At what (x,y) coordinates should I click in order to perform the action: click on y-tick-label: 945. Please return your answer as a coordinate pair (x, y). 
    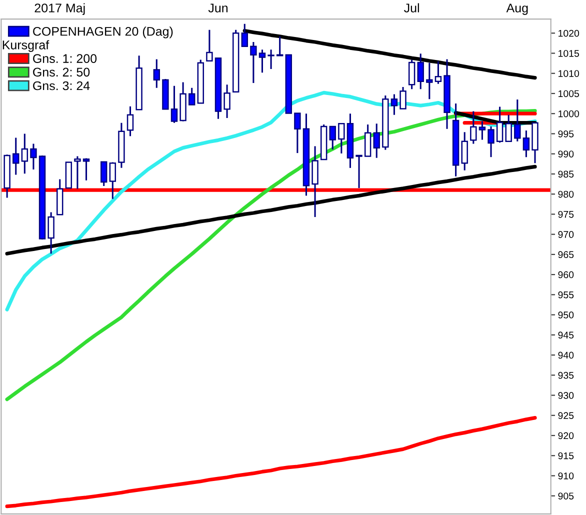
    Looking at the image, I should click on (566, 335).